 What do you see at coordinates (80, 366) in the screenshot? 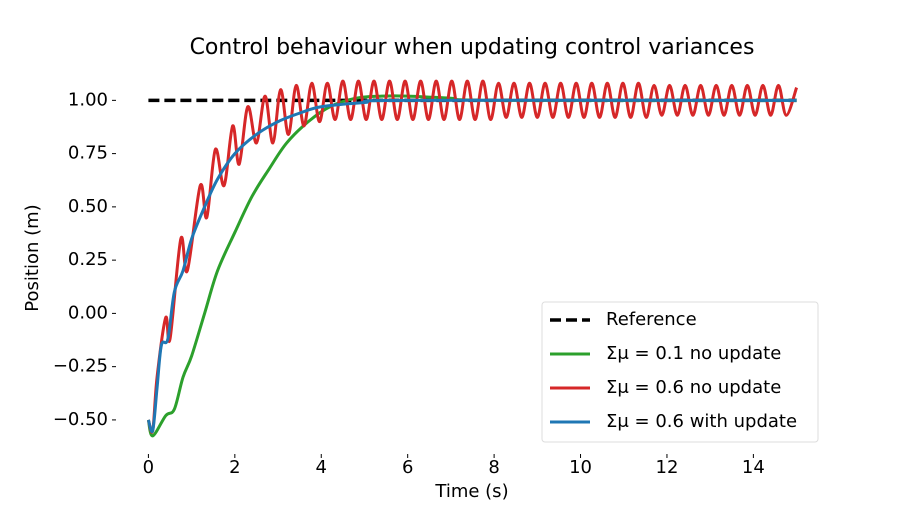
I see `y-tick-label: −0.25` at bounding box center [80, 366].